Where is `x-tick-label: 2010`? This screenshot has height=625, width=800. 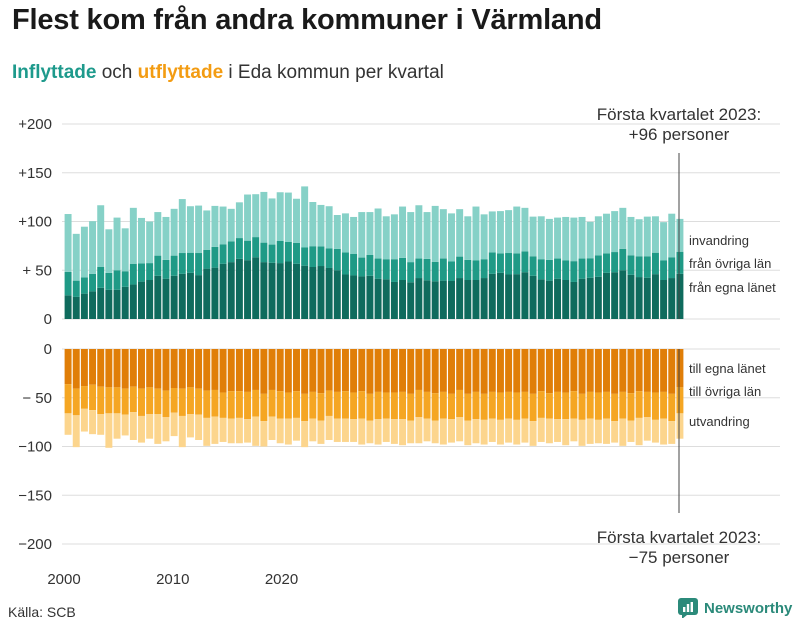 x-tick-label: 2010 is located at coordinates (172, 579).